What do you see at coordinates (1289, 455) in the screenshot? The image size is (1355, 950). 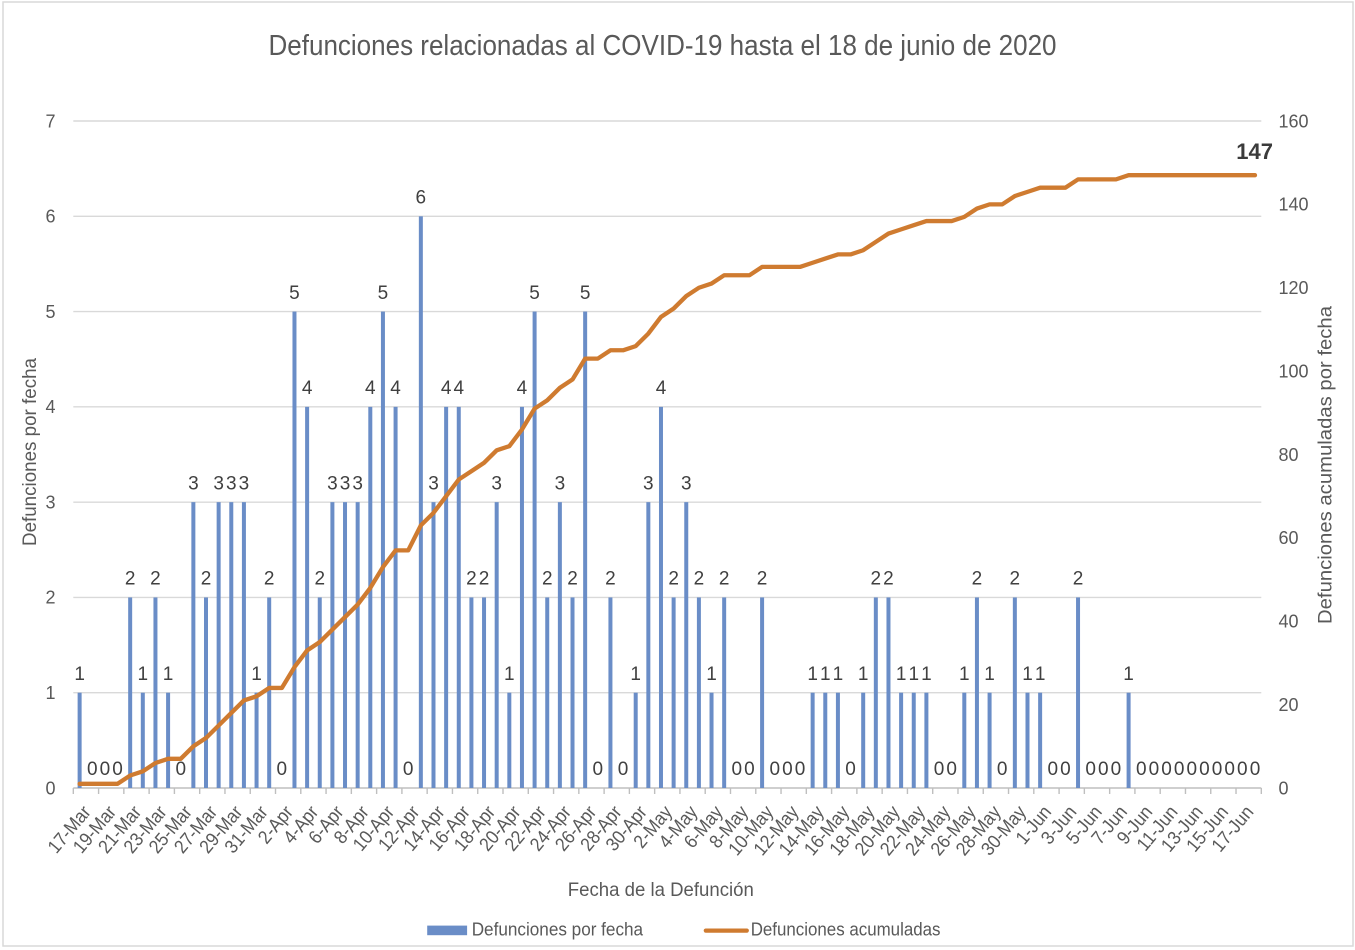 I see `svg-text: 80` at bounding box center [1289, 455].